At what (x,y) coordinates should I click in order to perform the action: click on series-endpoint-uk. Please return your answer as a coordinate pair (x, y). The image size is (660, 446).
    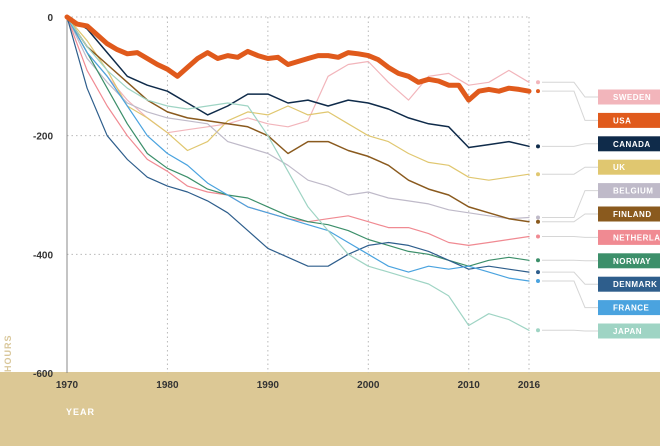
    Looking at the image, I should click on (538, 174).